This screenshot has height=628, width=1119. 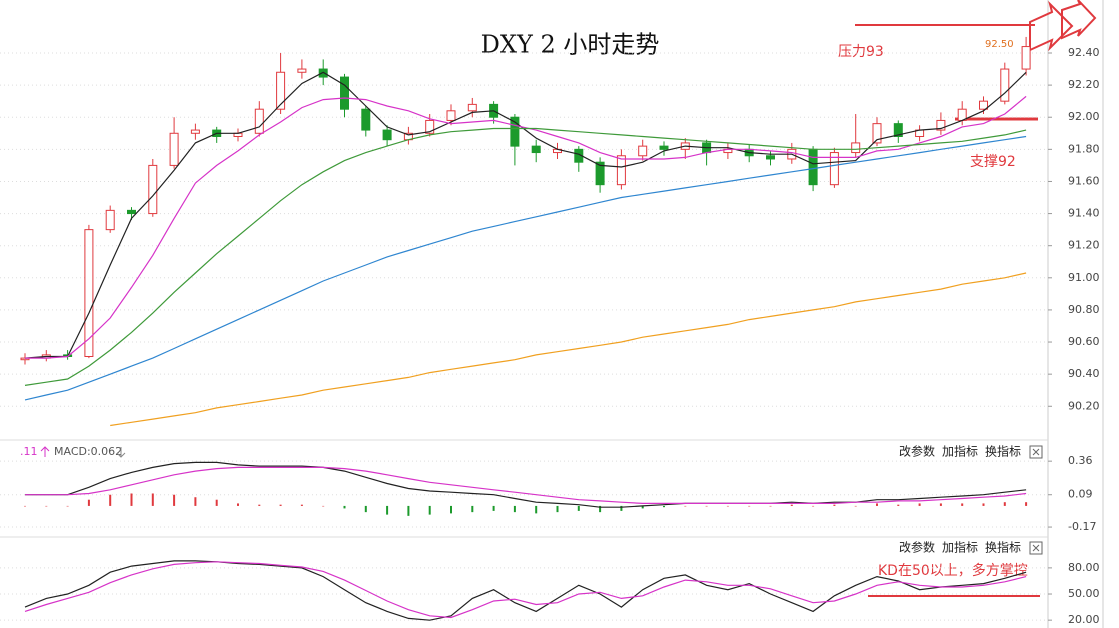 What do you see at coordinates (861, 52) in the screenshot?
I see `resistance-label: 压力93` at bounding box center [861, 52].